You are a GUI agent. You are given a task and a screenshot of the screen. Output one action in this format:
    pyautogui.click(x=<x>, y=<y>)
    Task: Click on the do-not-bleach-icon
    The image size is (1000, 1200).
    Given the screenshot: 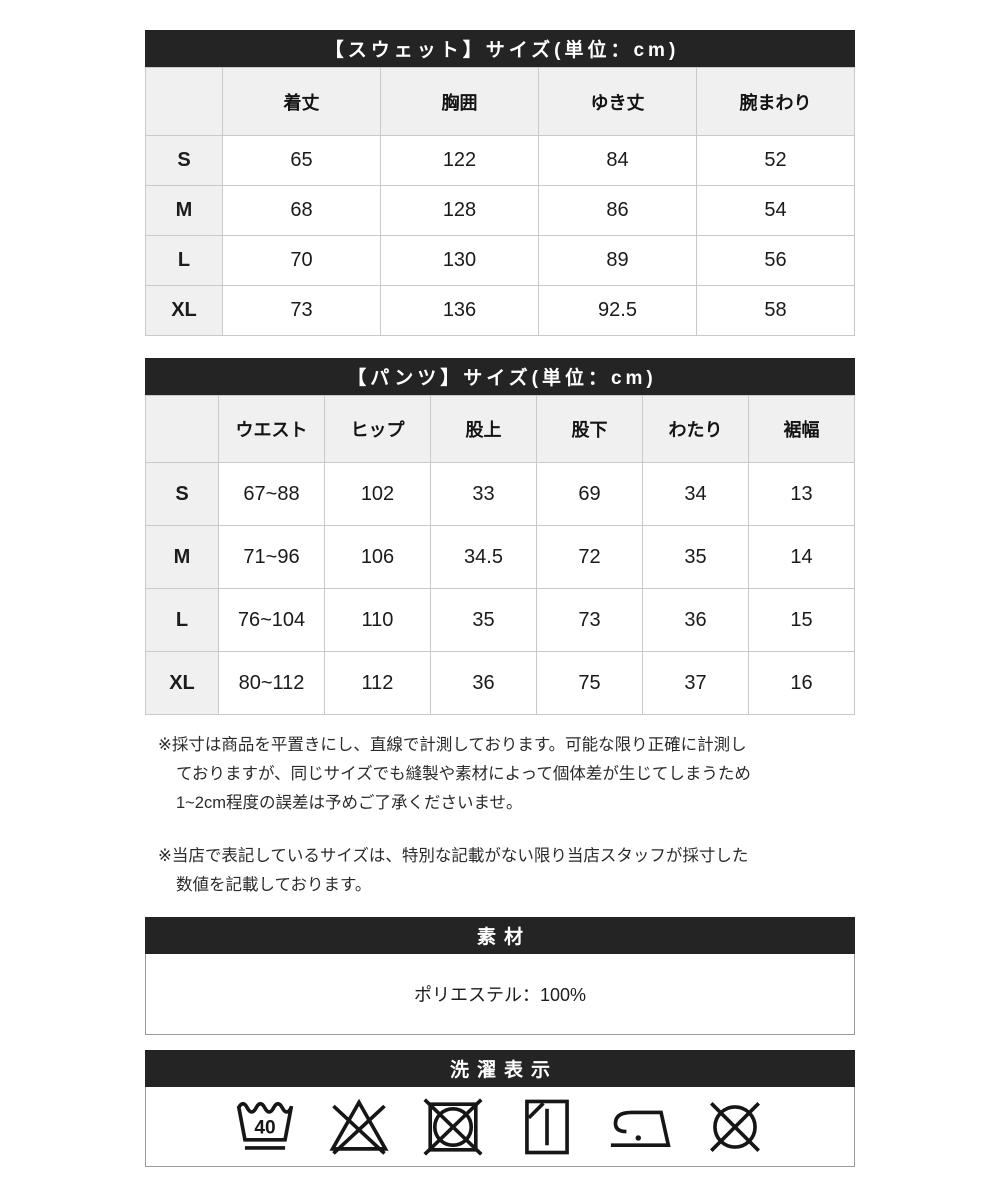 What is the action you would take?
    pyautogui.click(x=359, y=1127)
    